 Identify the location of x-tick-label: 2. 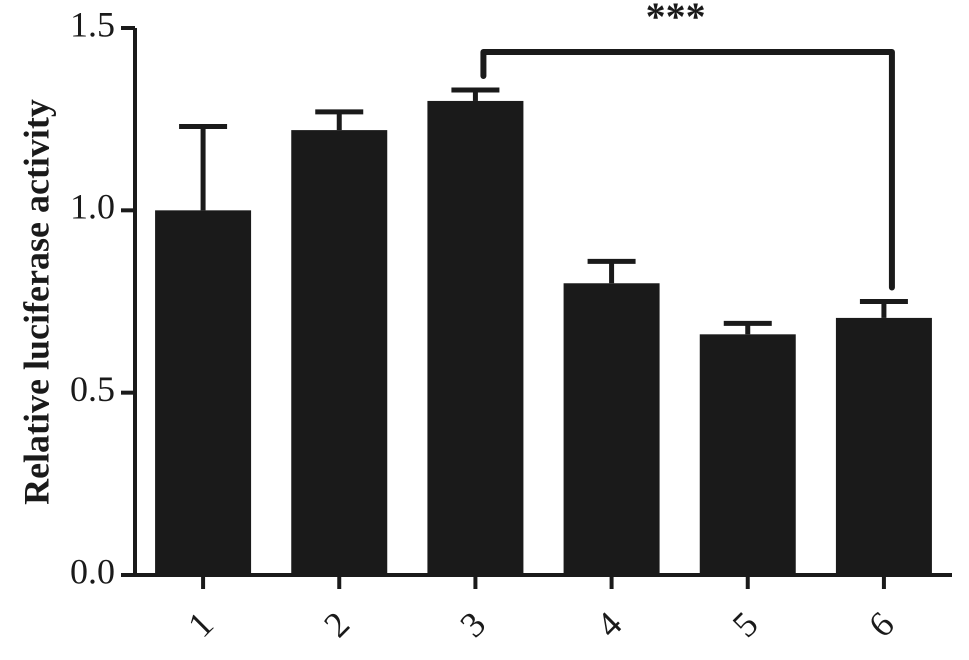
(336, 624).